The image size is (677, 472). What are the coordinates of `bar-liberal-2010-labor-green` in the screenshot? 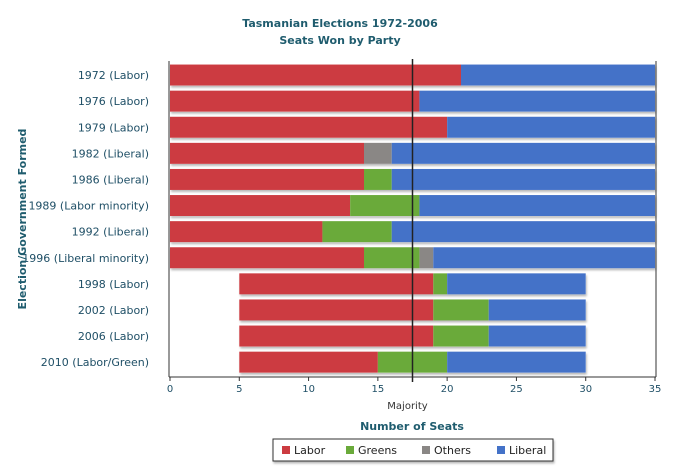 It's located at (516, 362).